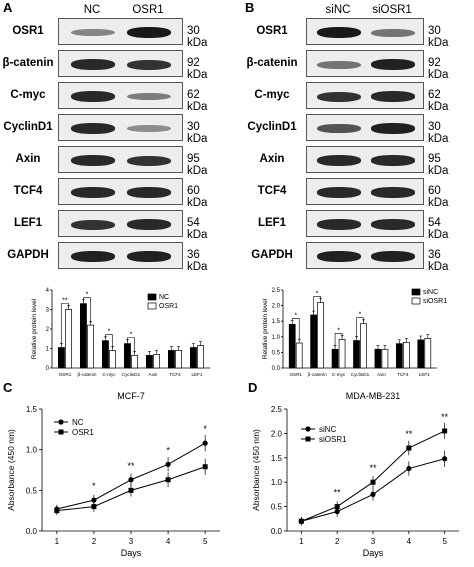 The image size is (474, 567). Describe the element at coordinates (276, 307) in the screenshot. I see `y-tick-label: 2.0` at that location.